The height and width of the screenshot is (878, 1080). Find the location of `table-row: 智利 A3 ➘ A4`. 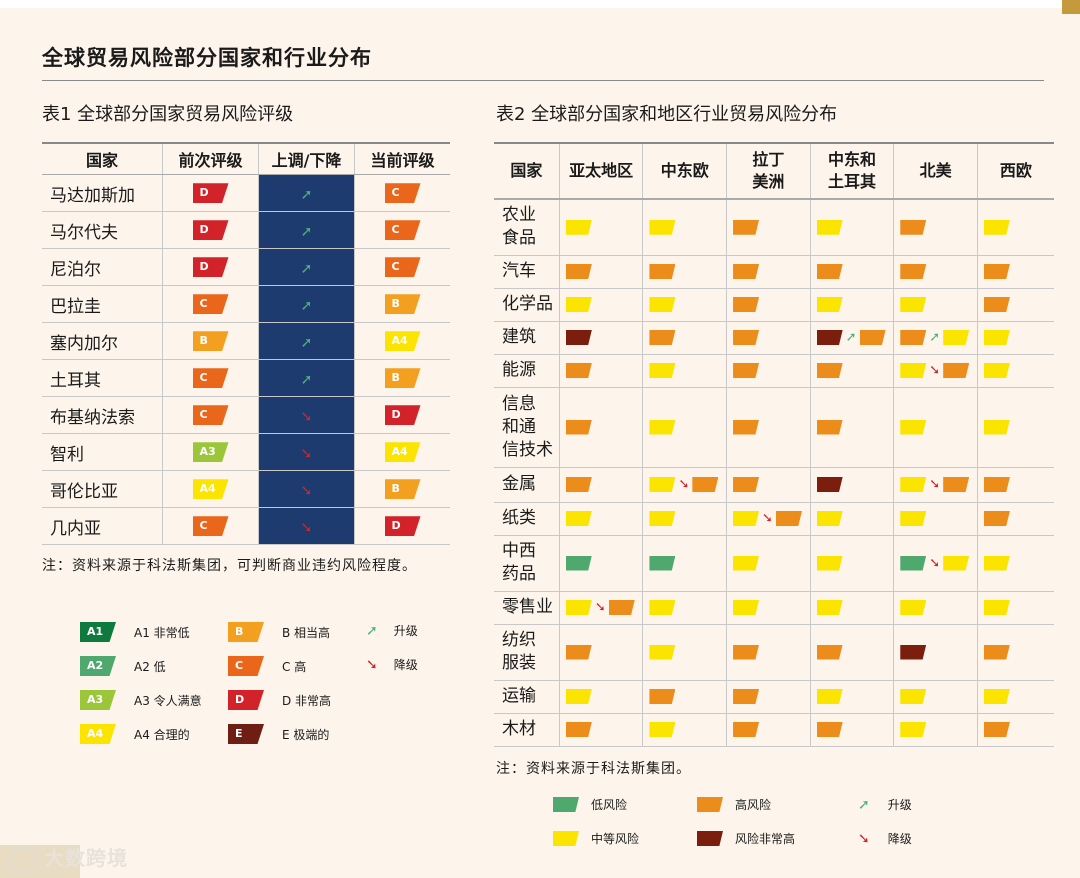

table-row: 智利 A3 ➘ A4 is located at coordinates (246, 452).